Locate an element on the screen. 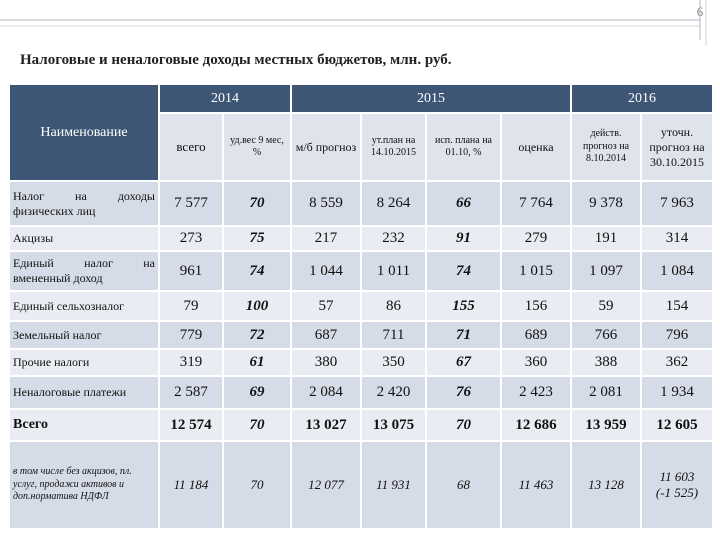 The height and width of the screenshot is (540, 720). cell-value: 91 is located at coordinates (463, 238).